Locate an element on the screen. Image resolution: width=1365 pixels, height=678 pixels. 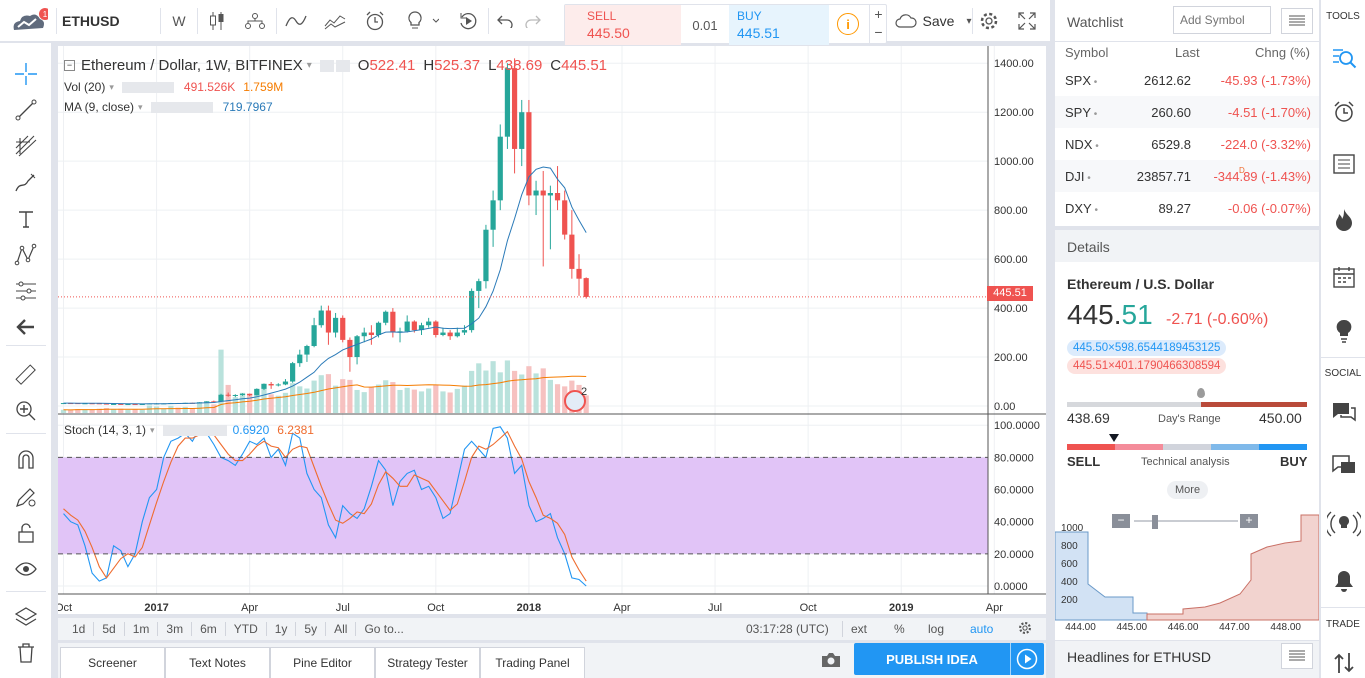
pattern-icon is located at coordinates (26, 255).